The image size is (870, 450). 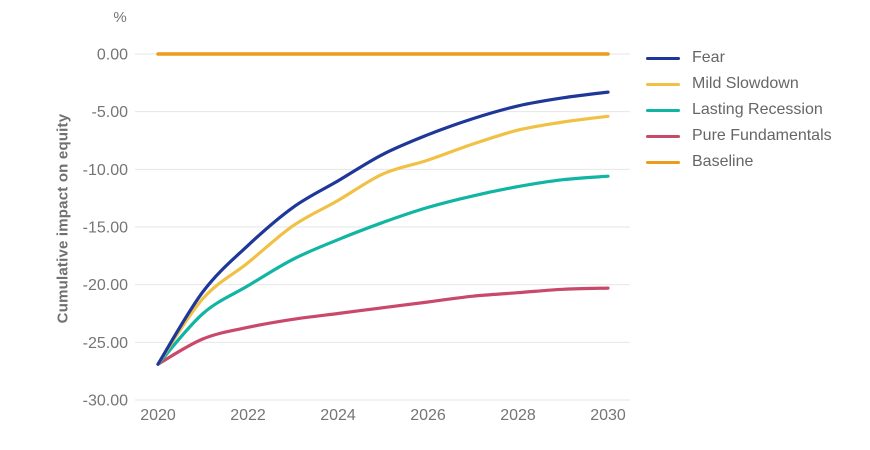 I want to click on x-axis-tick-label: 2024, so click(x=338, y=415).